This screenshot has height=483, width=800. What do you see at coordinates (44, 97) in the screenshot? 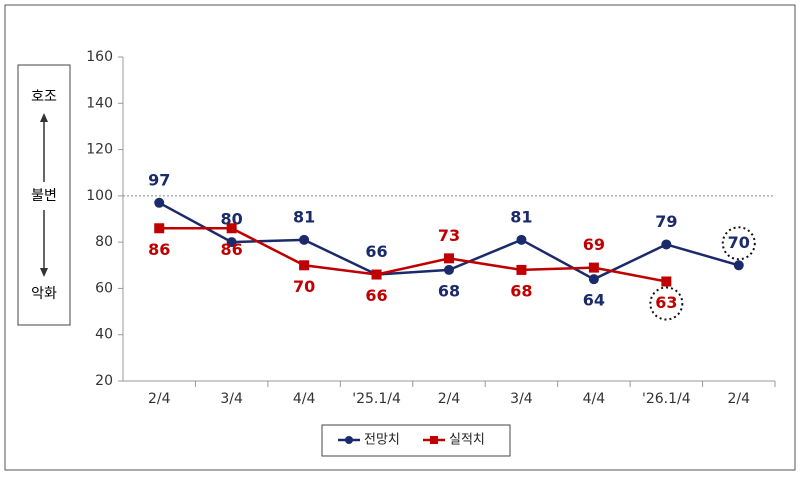
I see `scale-label: 호조` at bounding box center [44, 97].